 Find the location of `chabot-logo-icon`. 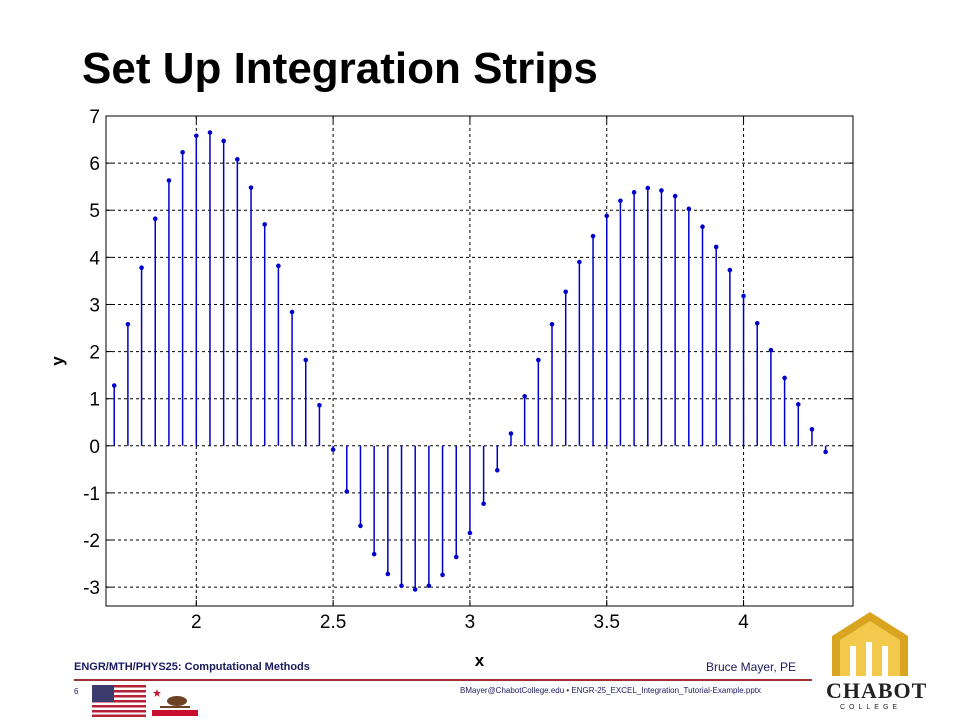

chabot-logo-icon is located at coordinates (869, 643).